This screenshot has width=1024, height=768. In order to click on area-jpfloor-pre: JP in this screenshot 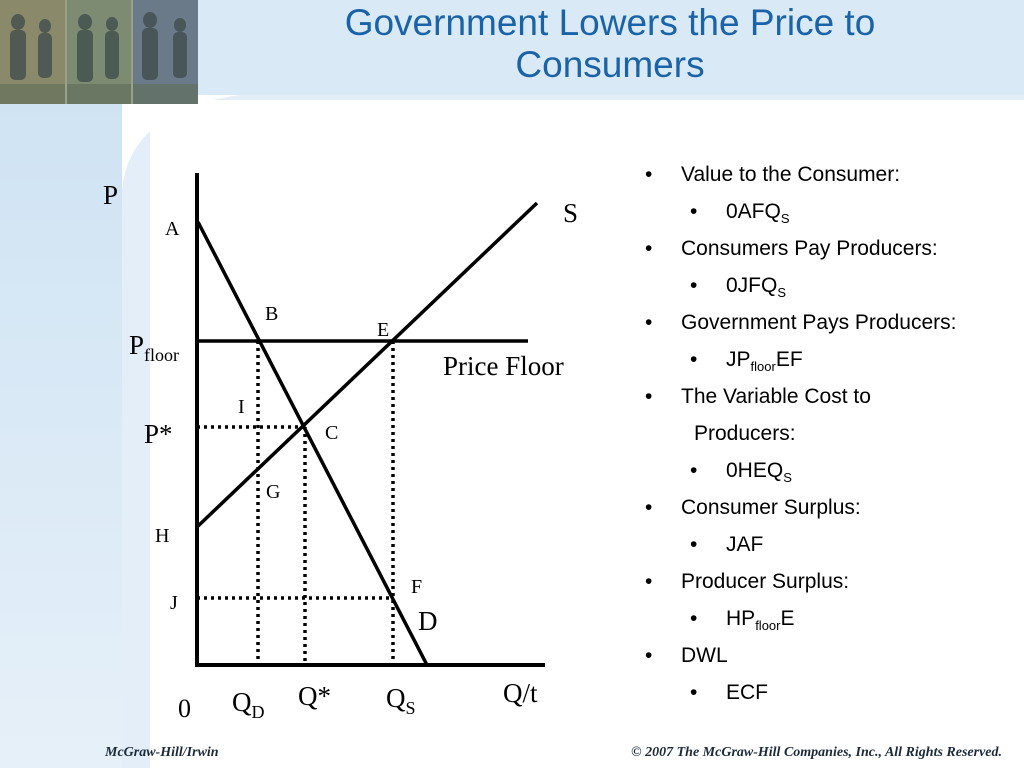, I will do `click(738, 359)`.